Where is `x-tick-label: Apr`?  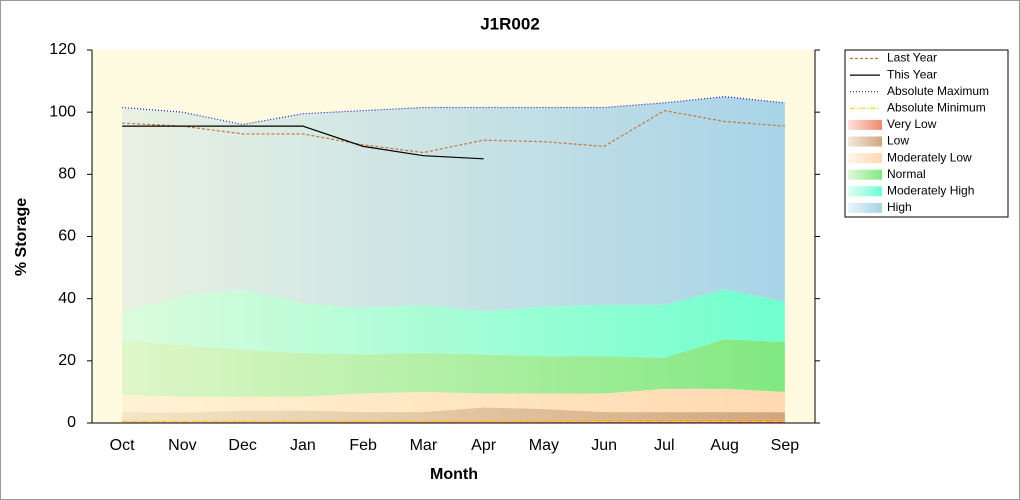
x-tick-label: Apr is located at coordinates (484, 445).